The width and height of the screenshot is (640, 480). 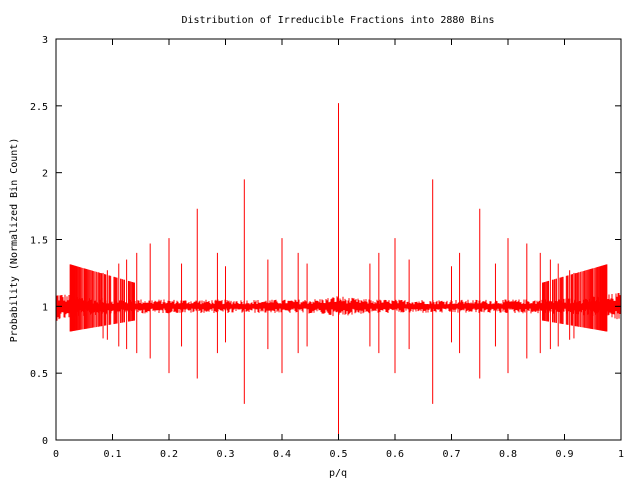 What do you see at coordinates (621, 454) in the screenshot?
I see `x-tick-label: 1` at bounding box center [621, 454].